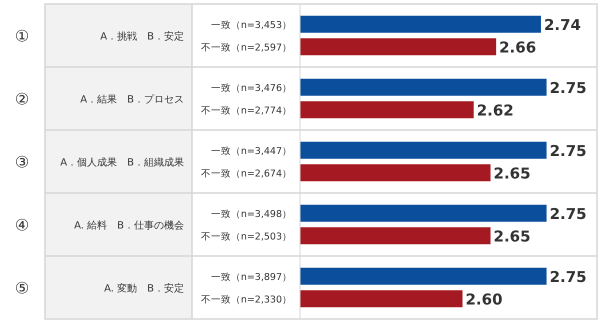 This screenshot has width=600, height=321. Describe the element at coordinates (251, 151) in the screenshot. I see `y-tick-label: 一致（n=3,447）` at that location.